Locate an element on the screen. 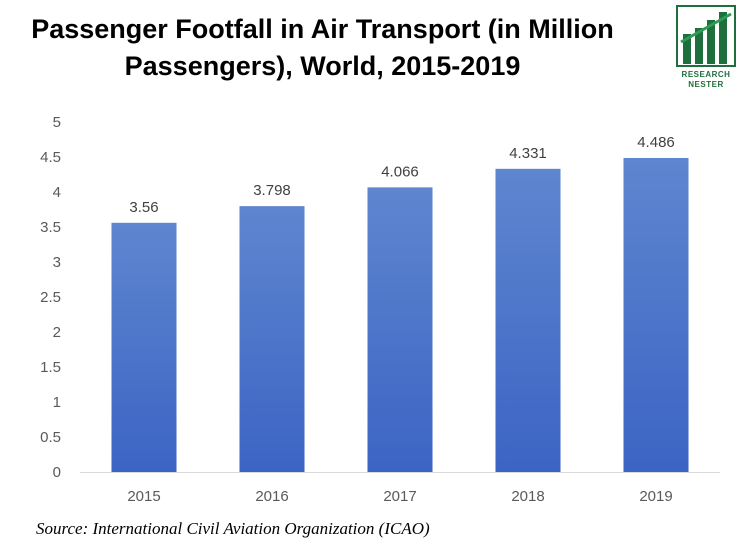 The image size is (746, 551). logo-bars-icon is located at coordinates (706, 36).